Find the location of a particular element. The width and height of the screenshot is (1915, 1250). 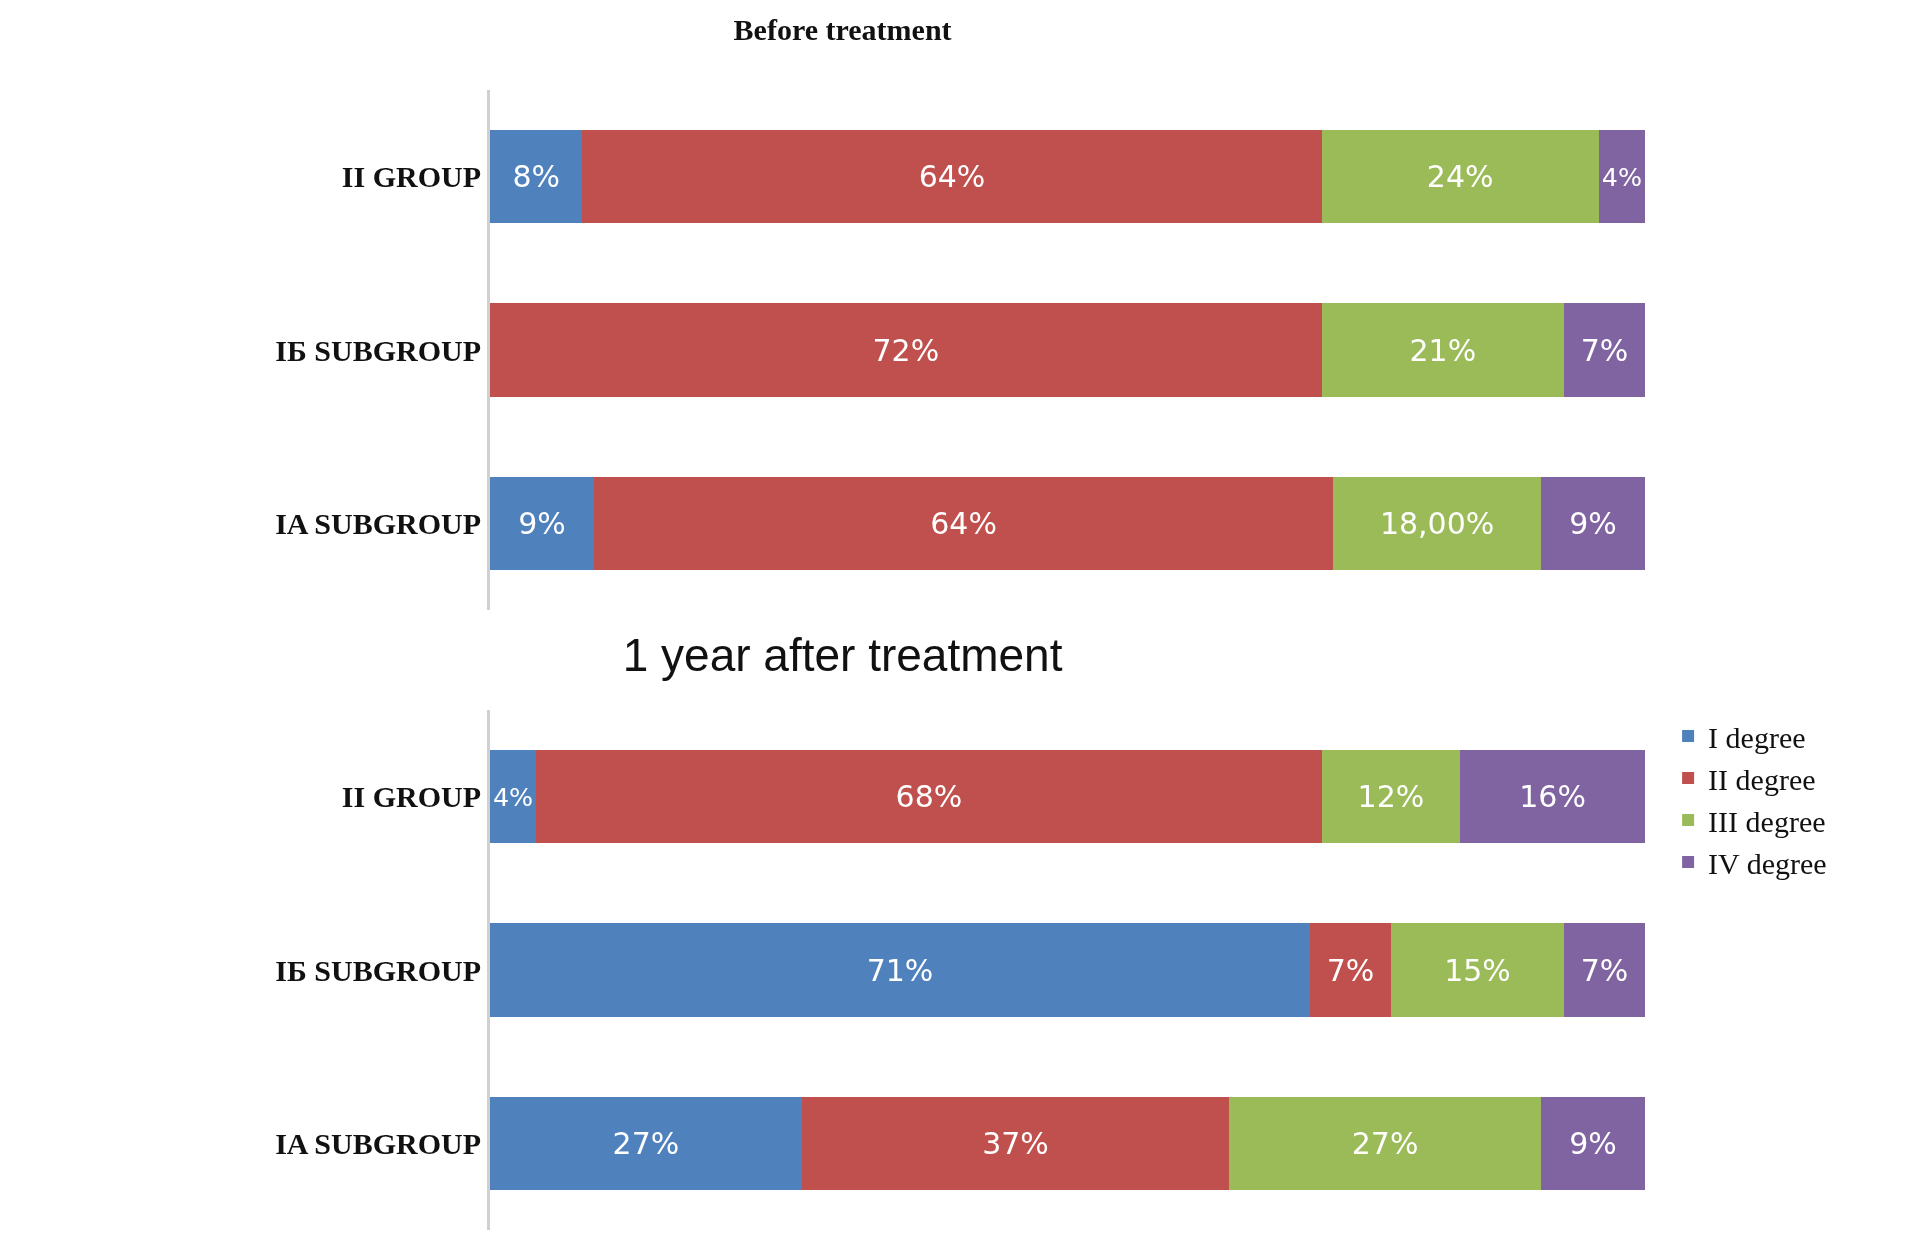

data-label: 8% is located at coordinates (536, 177).